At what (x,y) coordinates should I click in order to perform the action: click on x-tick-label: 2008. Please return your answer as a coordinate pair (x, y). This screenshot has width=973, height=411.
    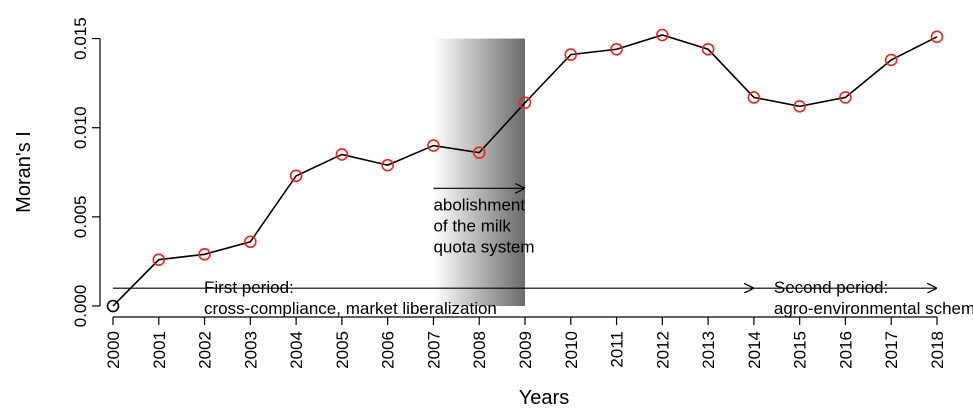
    Looking at the image, I should click on (479, 350).